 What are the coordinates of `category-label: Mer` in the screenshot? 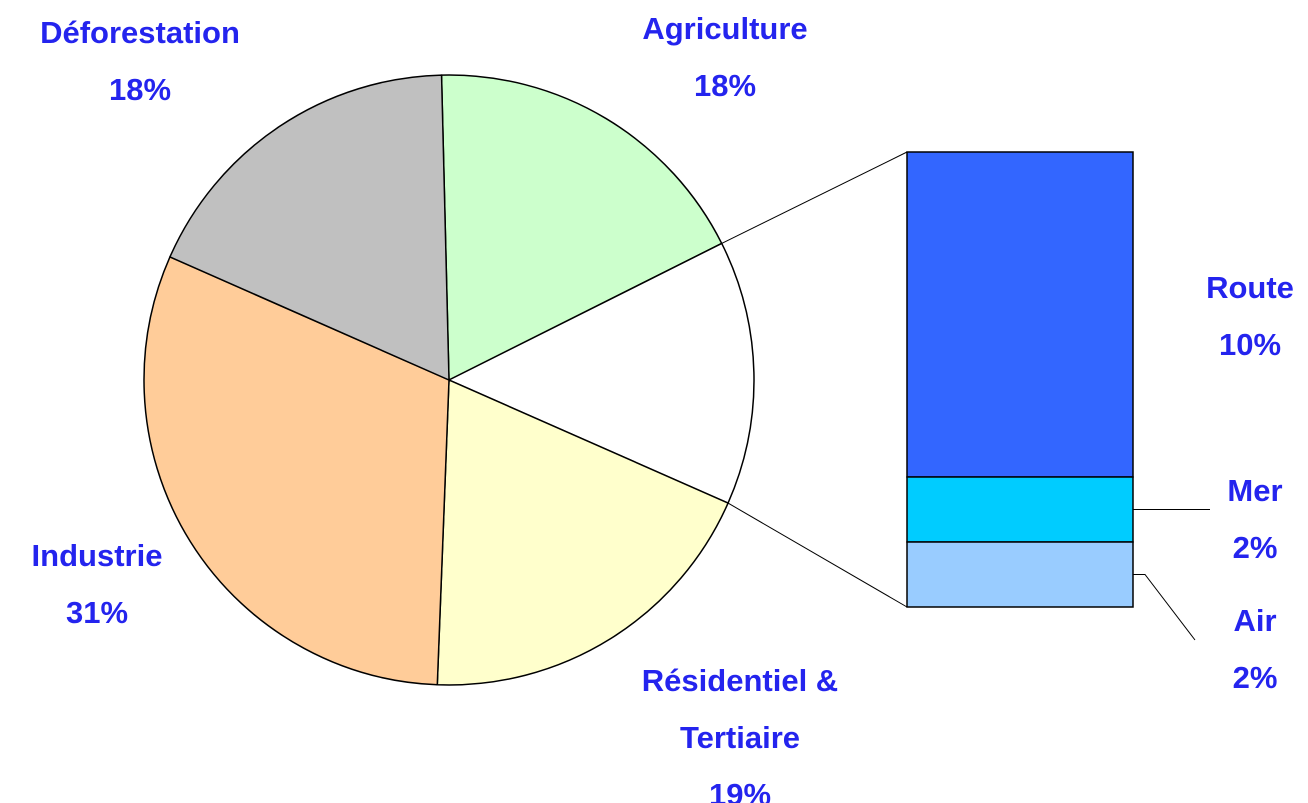 It's located at (1255, 490).